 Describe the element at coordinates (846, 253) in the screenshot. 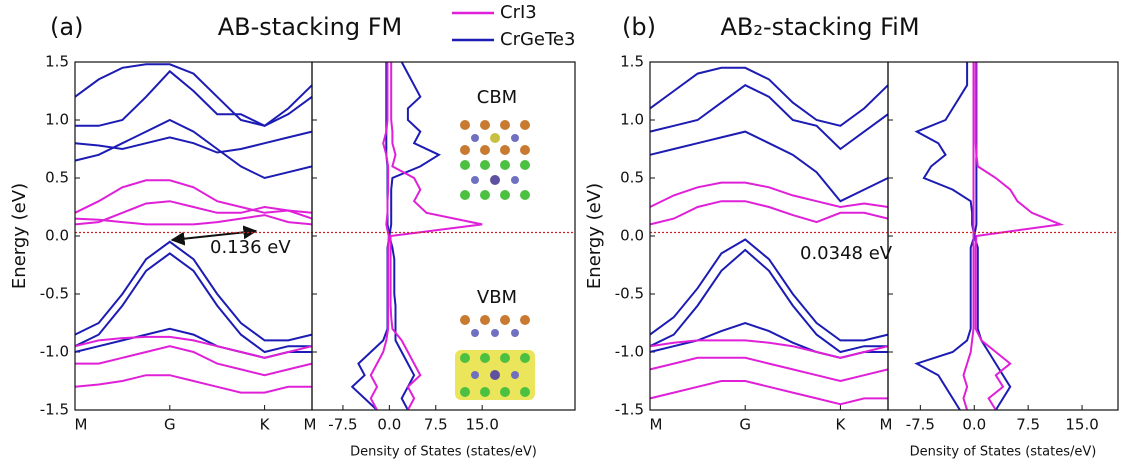

I see `gap-label: 0.0348 eV` at that location.